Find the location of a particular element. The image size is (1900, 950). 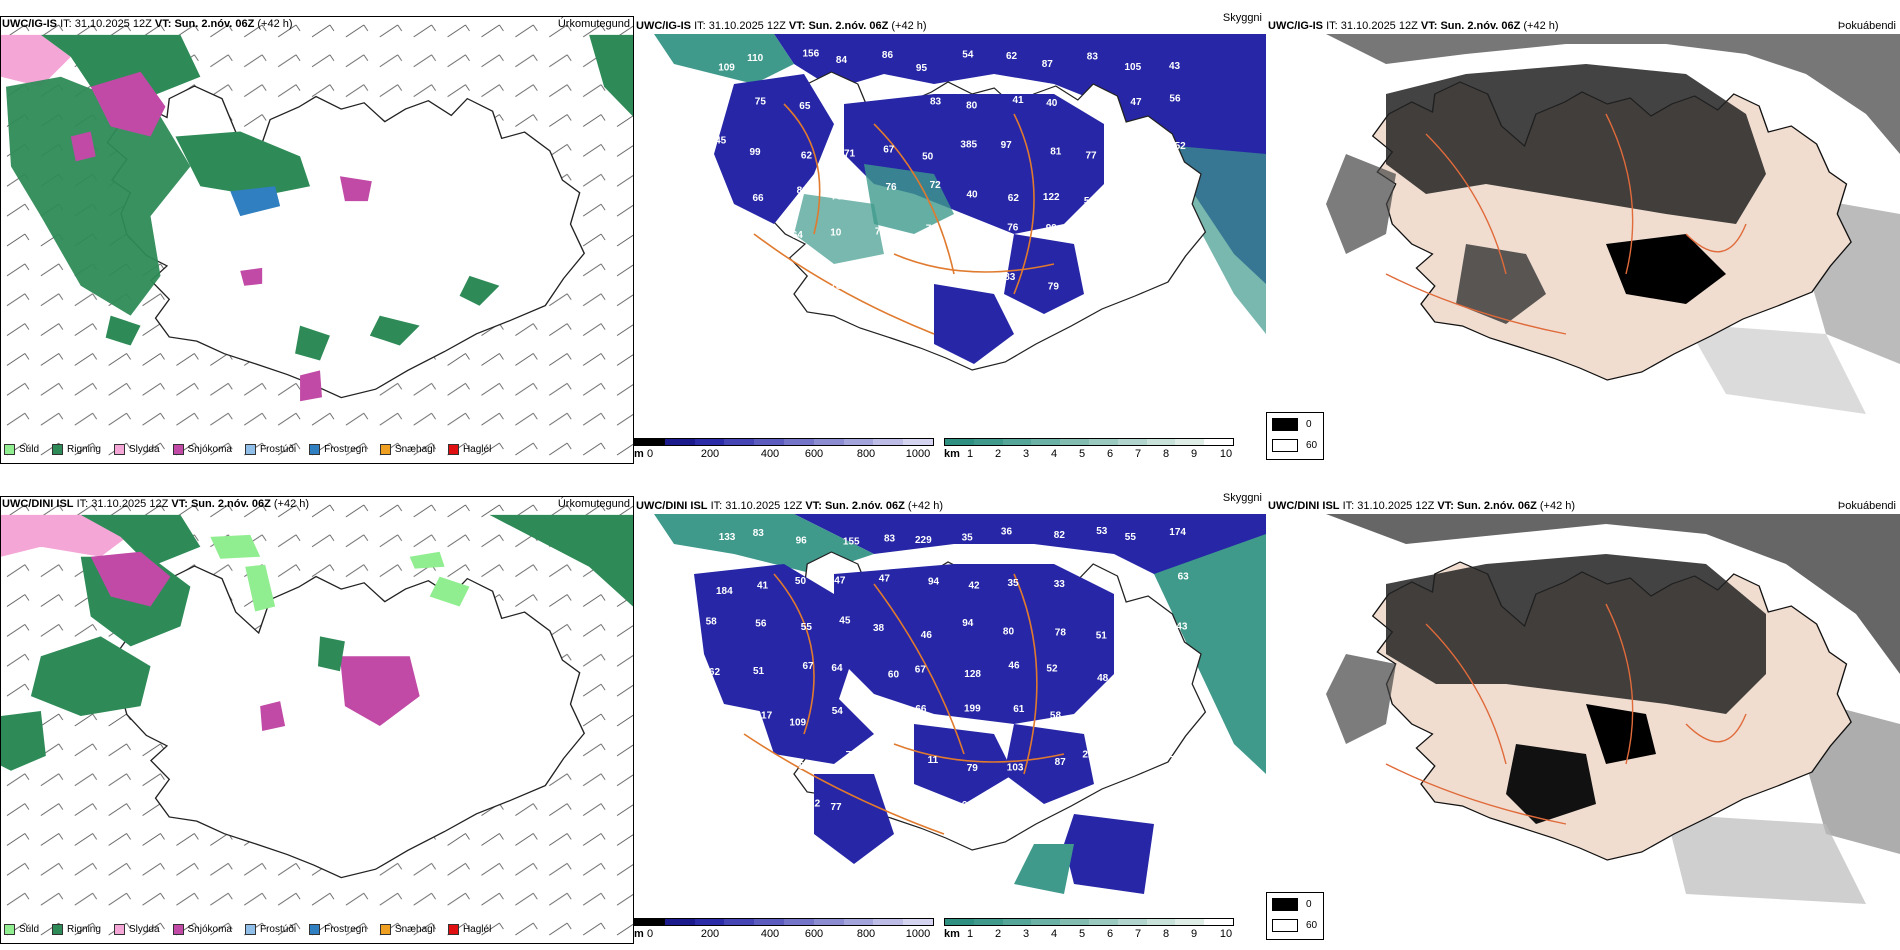

legend-item-snaehagl: Snæhagl is located at coordinates (407, 929).